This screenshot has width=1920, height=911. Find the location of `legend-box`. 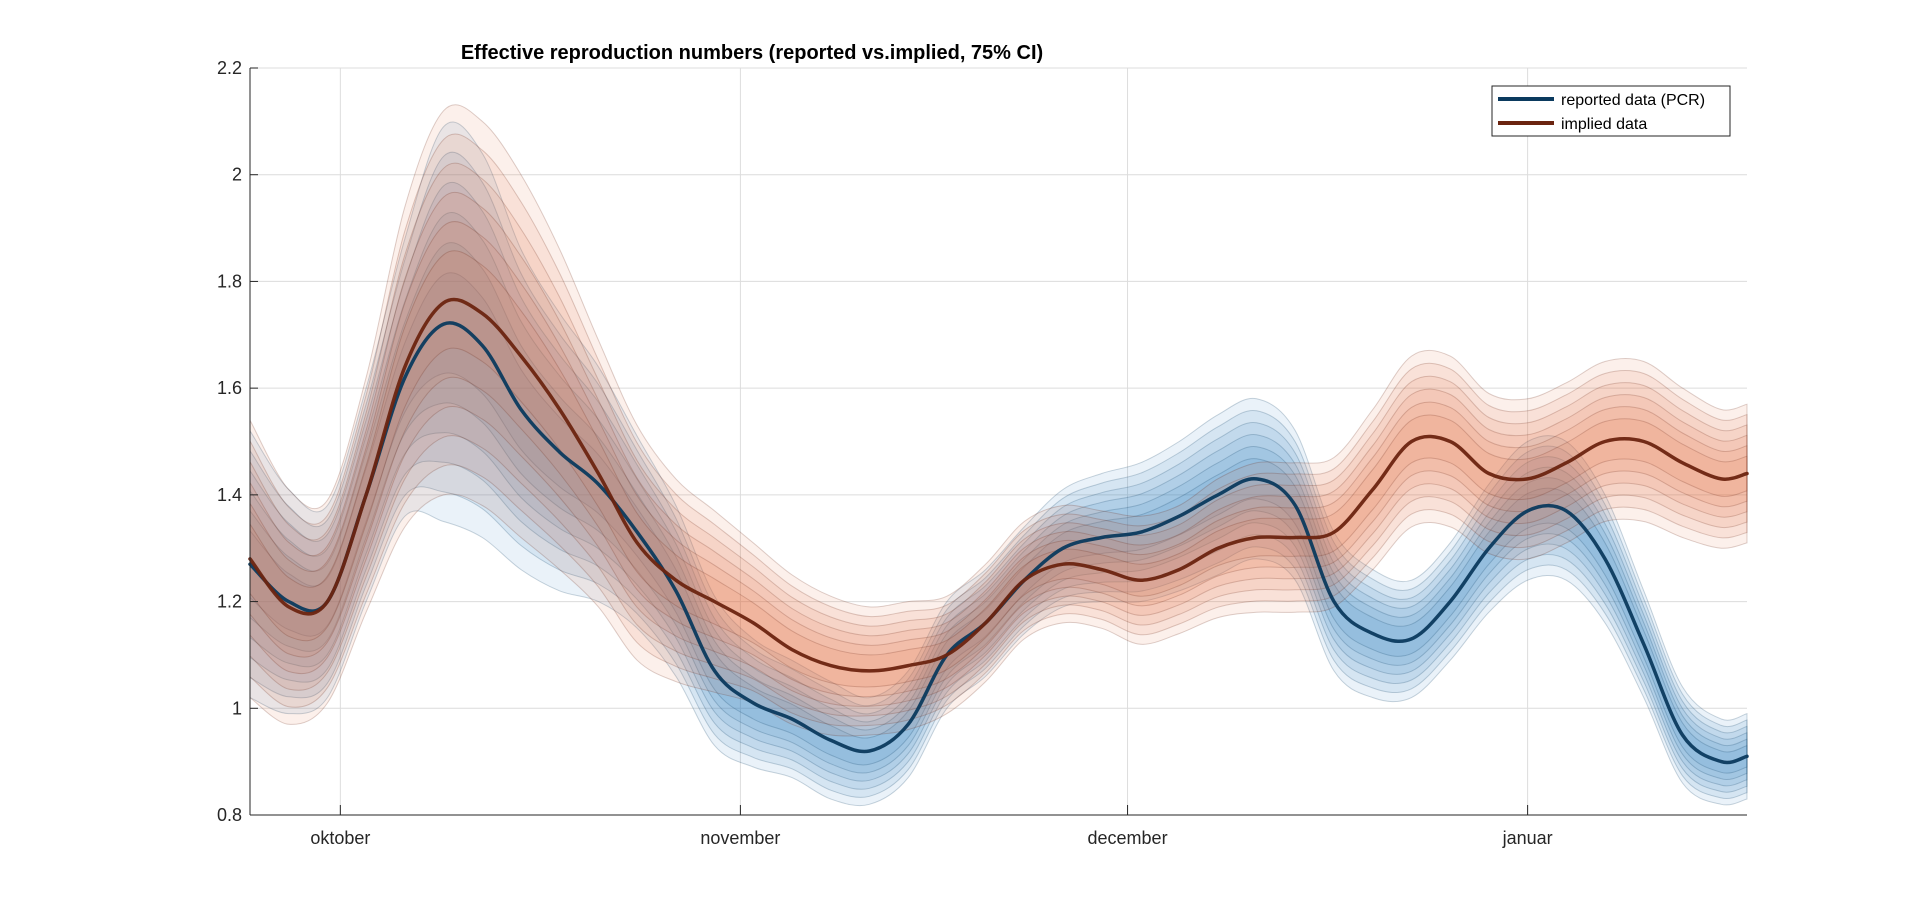

legend-box is located at coordinates (1611, 111).